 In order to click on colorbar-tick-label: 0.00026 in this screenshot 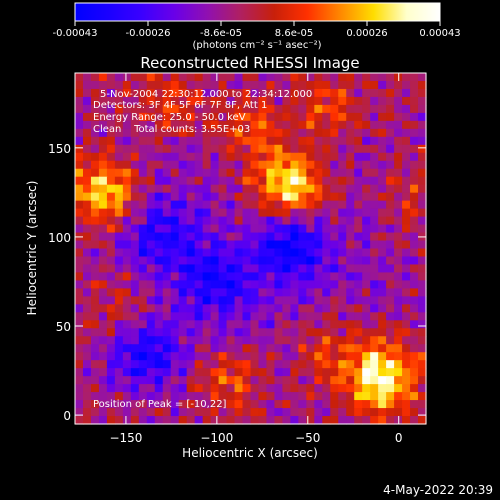, I will do `click(366, 33)`.